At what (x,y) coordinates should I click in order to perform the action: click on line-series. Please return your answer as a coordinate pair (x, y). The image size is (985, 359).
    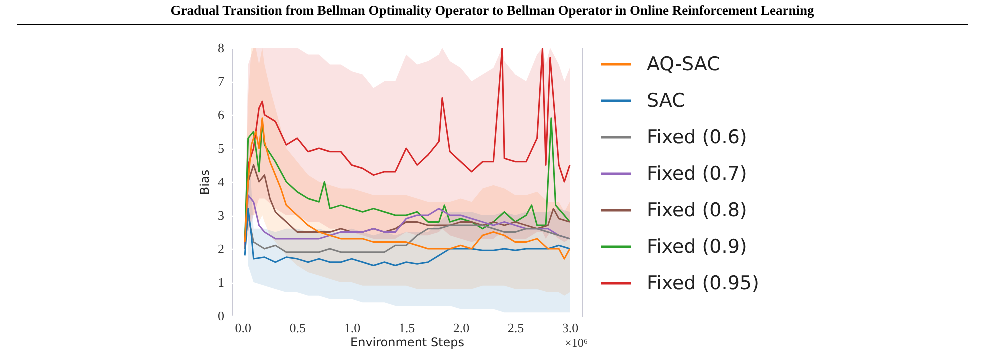
    Looking at the image, I should click on (407, 237).